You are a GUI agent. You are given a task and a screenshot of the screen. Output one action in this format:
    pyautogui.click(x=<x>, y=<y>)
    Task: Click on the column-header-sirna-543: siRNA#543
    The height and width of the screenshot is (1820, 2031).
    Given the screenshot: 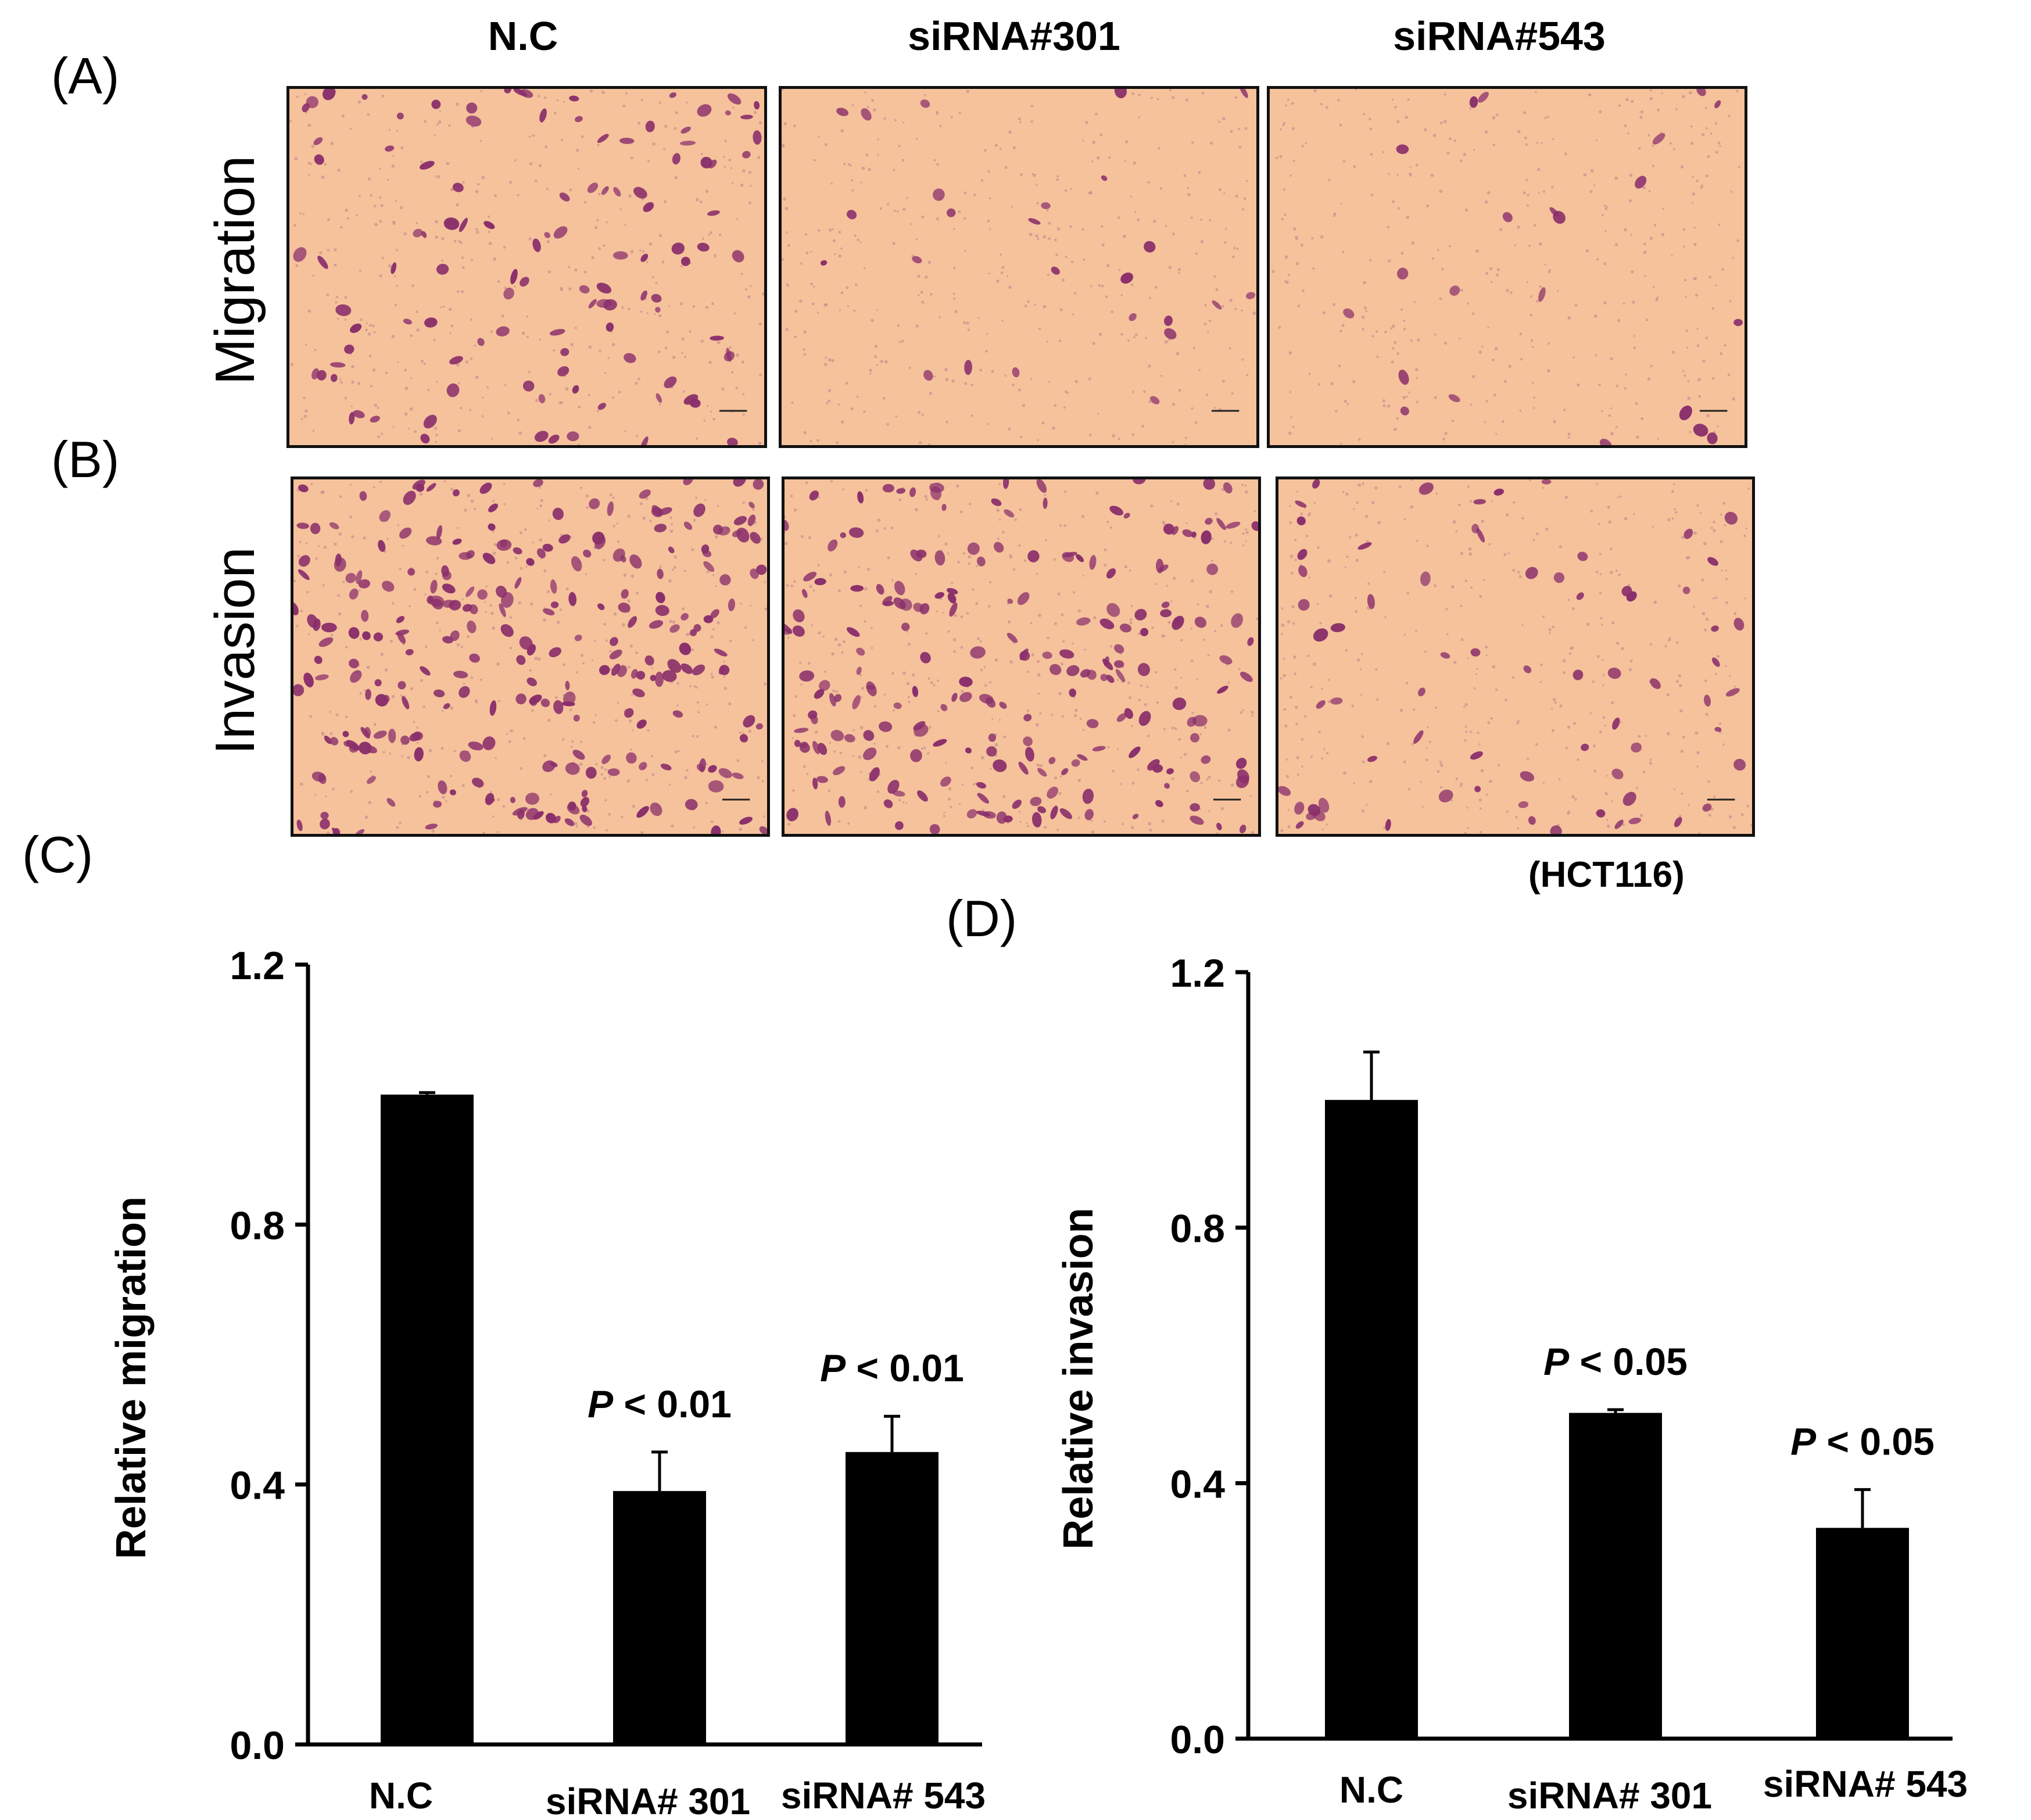 What is the action you would take?
    pyautogui.click(x=1499, y=36)
    